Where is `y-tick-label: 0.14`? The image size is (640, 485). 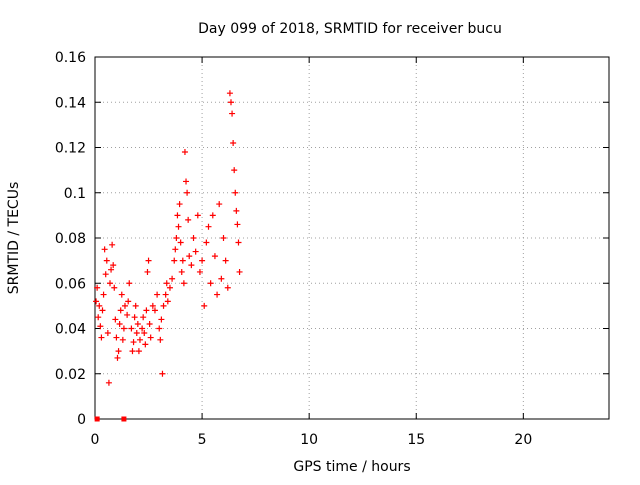 y-tick-label: 0.14 is located at coordinates (70, 103).